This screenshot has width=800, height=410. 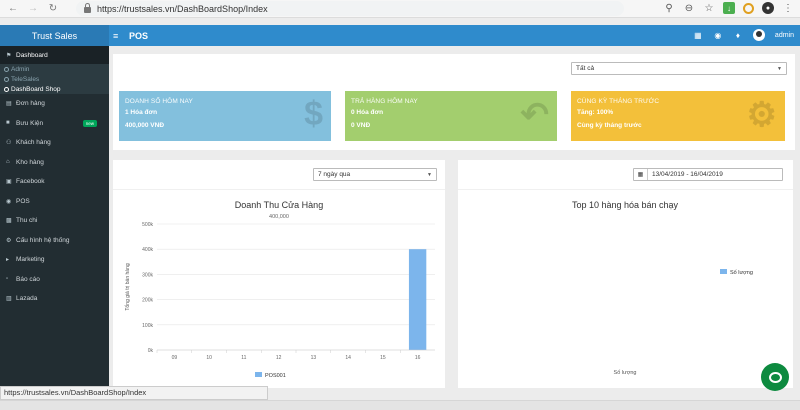 I want to click on sidebar-item-marketing: ▸ Marketing, so click(x=54, y=260).